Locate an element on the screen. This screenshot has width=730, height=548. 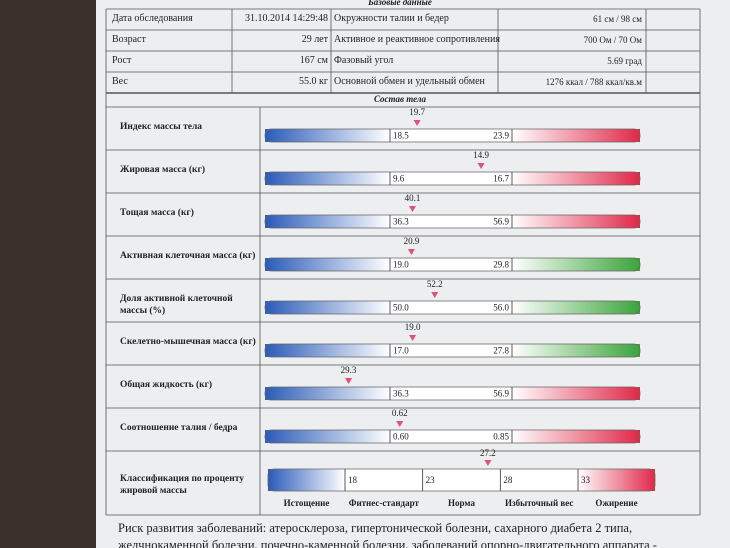
field-label: Возраст is located at coordinates (129, 39).